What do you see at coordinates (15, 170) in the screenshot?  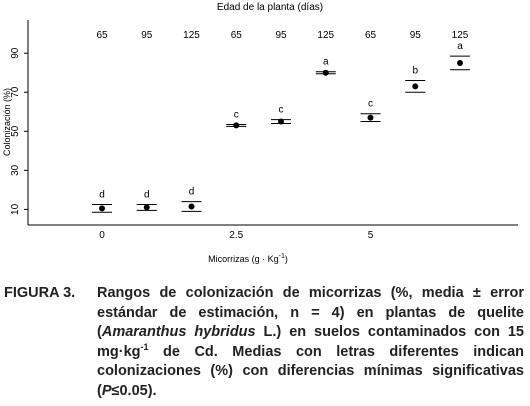 I see `y-tick-label: 30` at bounding box center [15, 170].